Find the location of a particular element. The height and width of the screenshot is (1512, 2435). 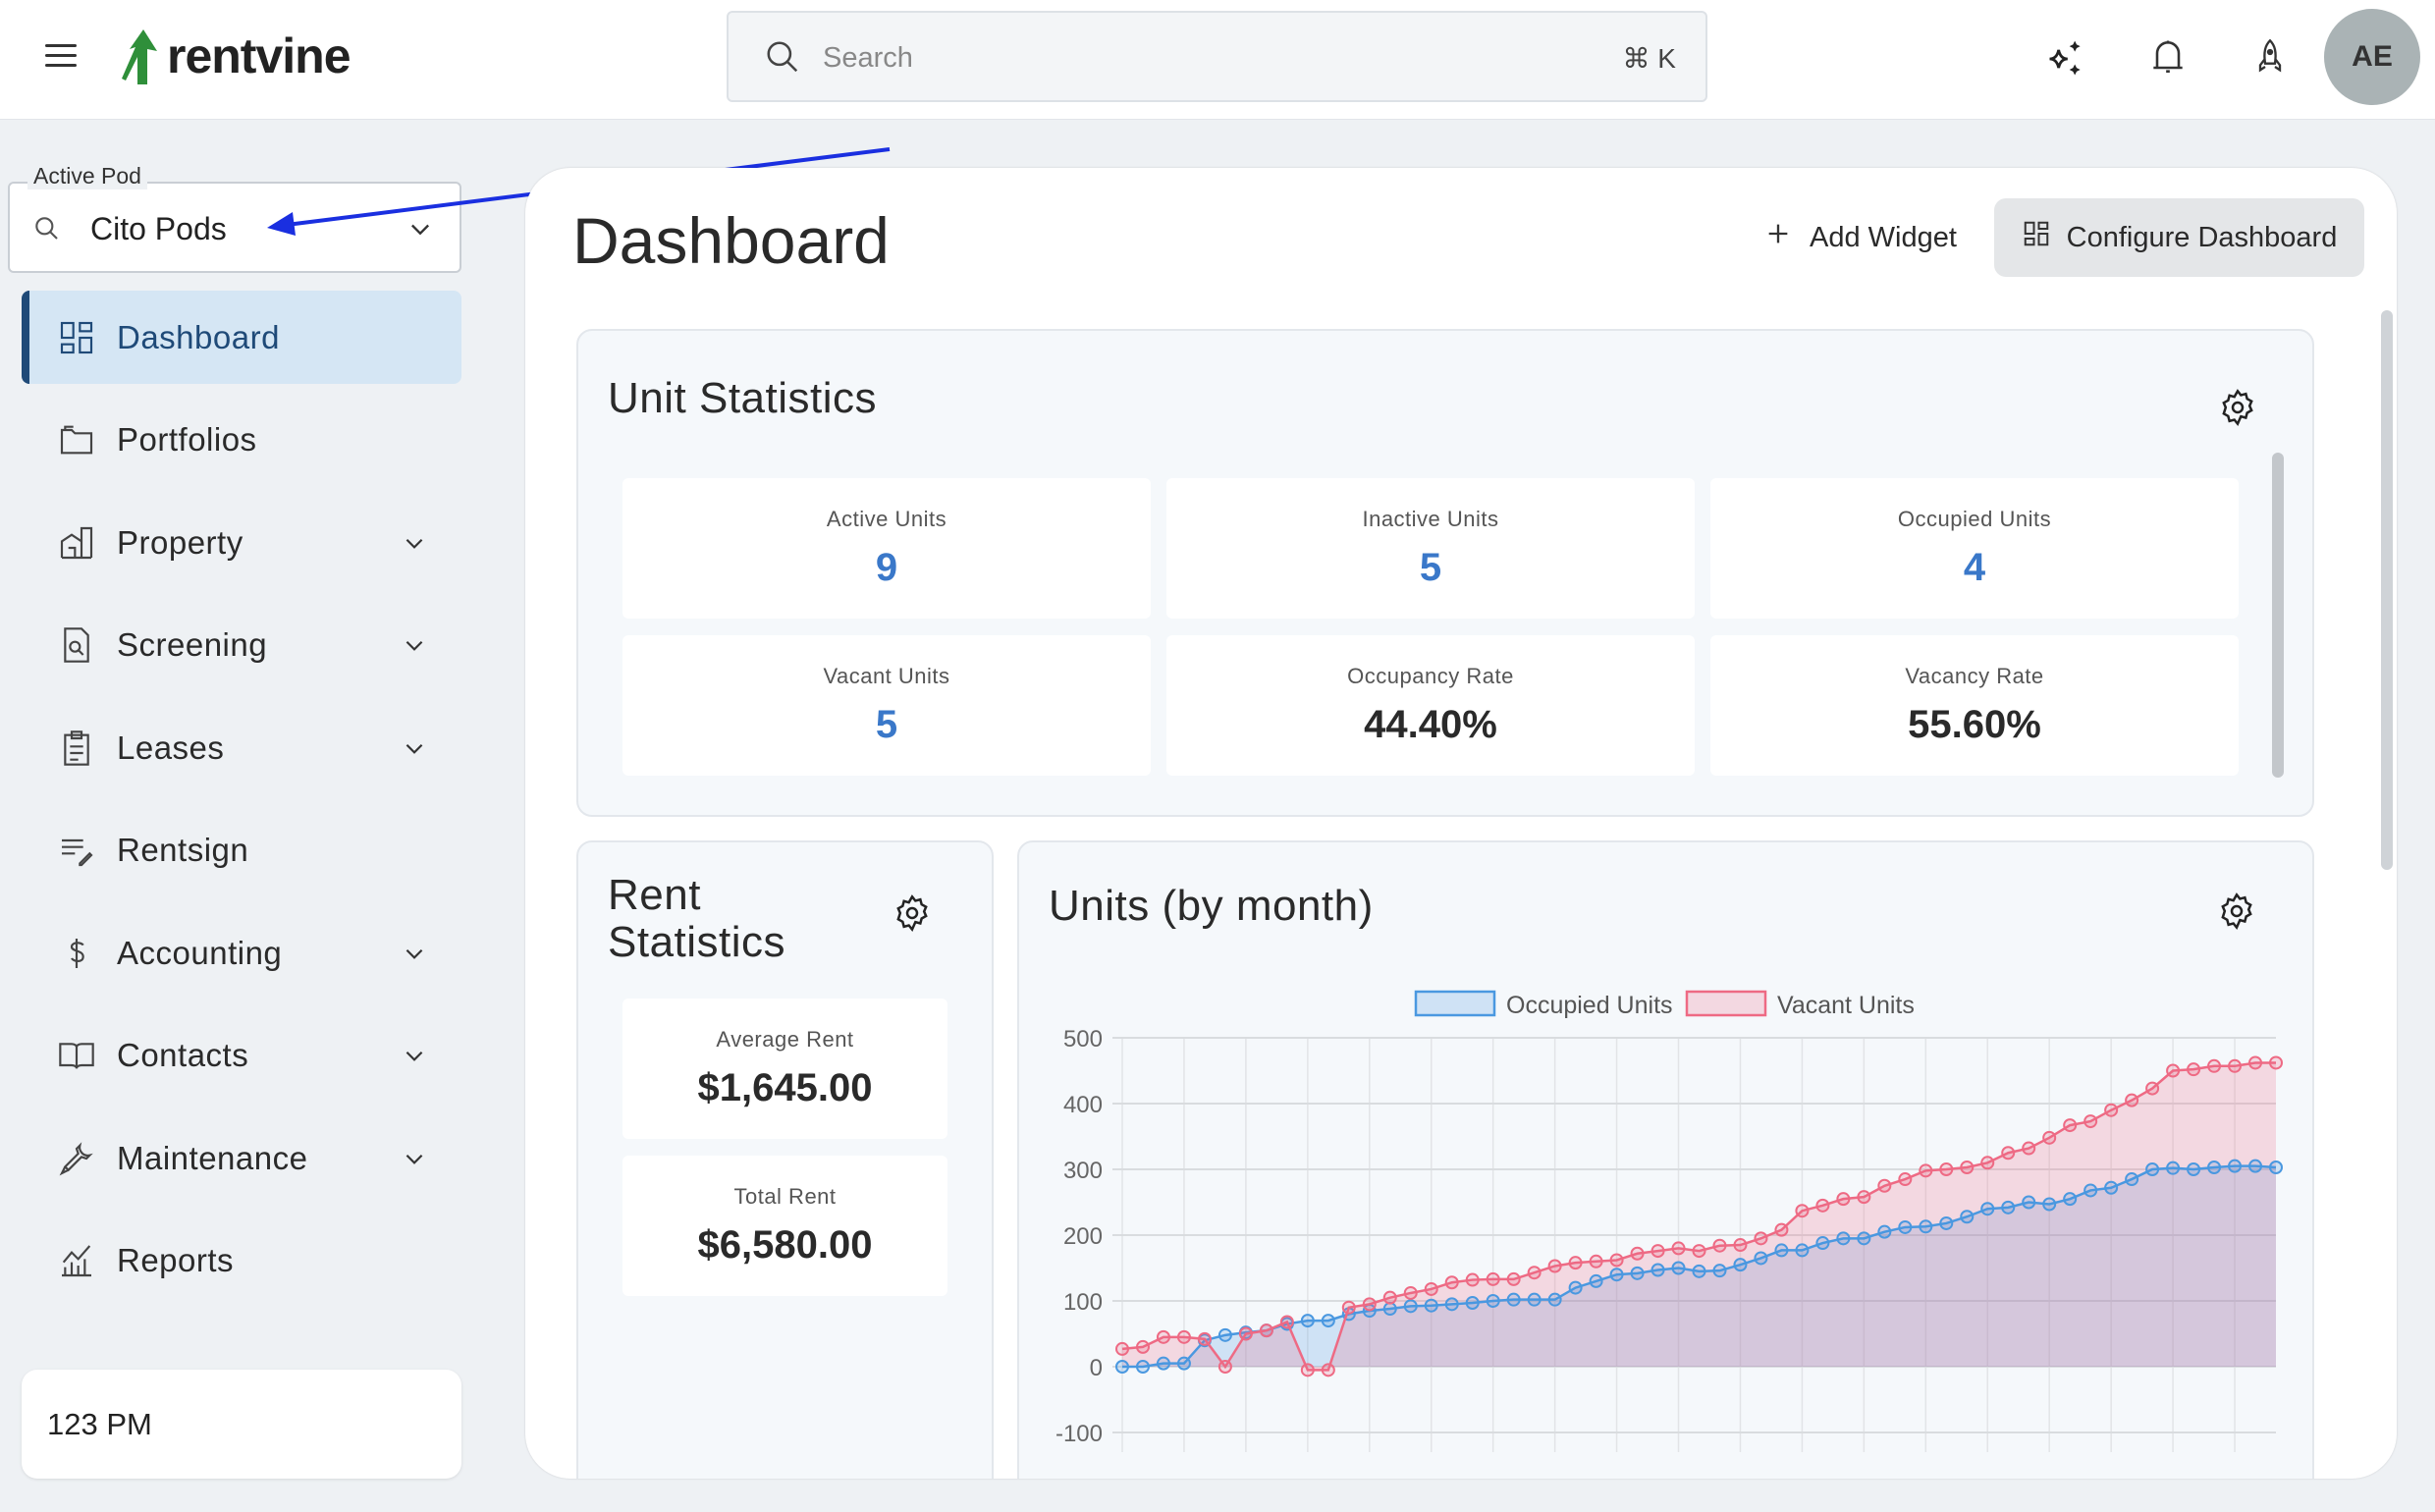

card-title-line: Rent is located at coordinates (654, 895).